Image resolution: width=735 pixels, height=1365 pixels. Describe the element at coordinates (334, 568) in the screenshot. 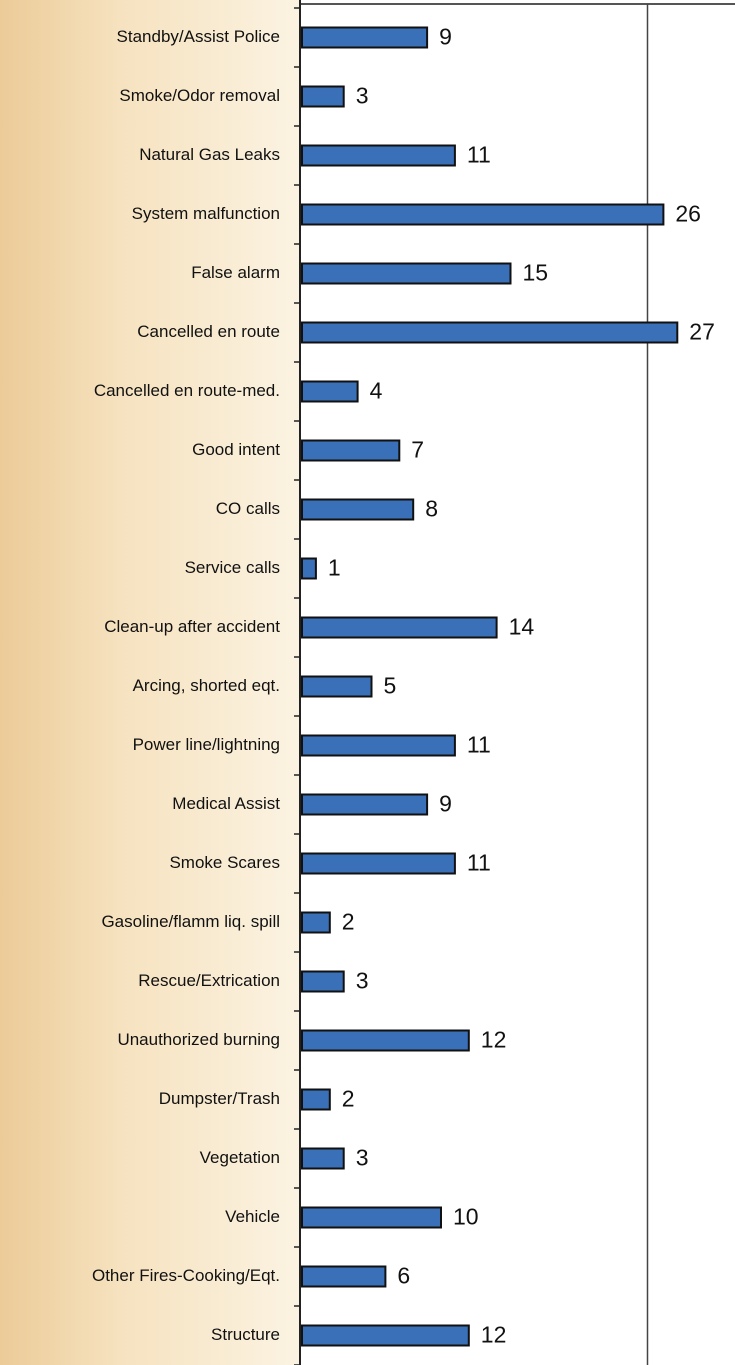

I see `data-label: 1` at that location.